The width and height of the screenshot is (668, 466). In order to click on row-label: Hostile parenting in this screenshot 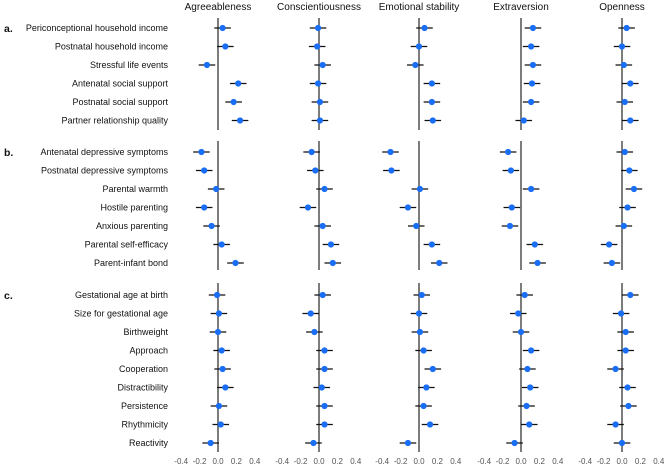, I will do `click(134, 208)`.